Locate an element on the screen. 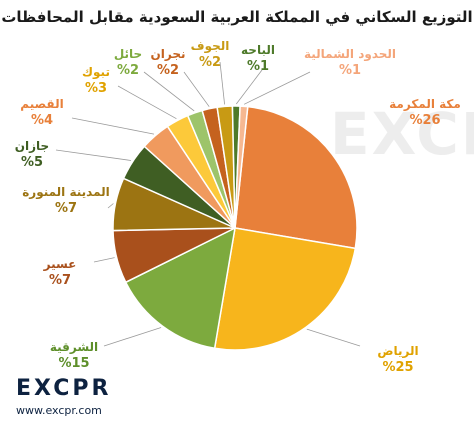 This screenshot has width=474, height=427. slice-name-label: الشرقية is located at coordinates (74, 347).